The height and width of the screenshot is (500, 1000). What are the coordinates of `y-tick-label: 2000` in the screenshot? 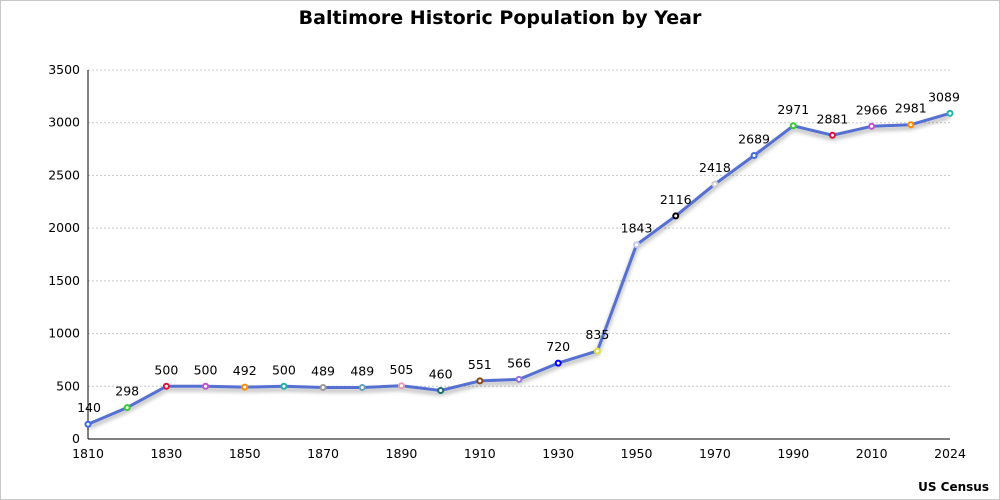 It's located at (64, 227).